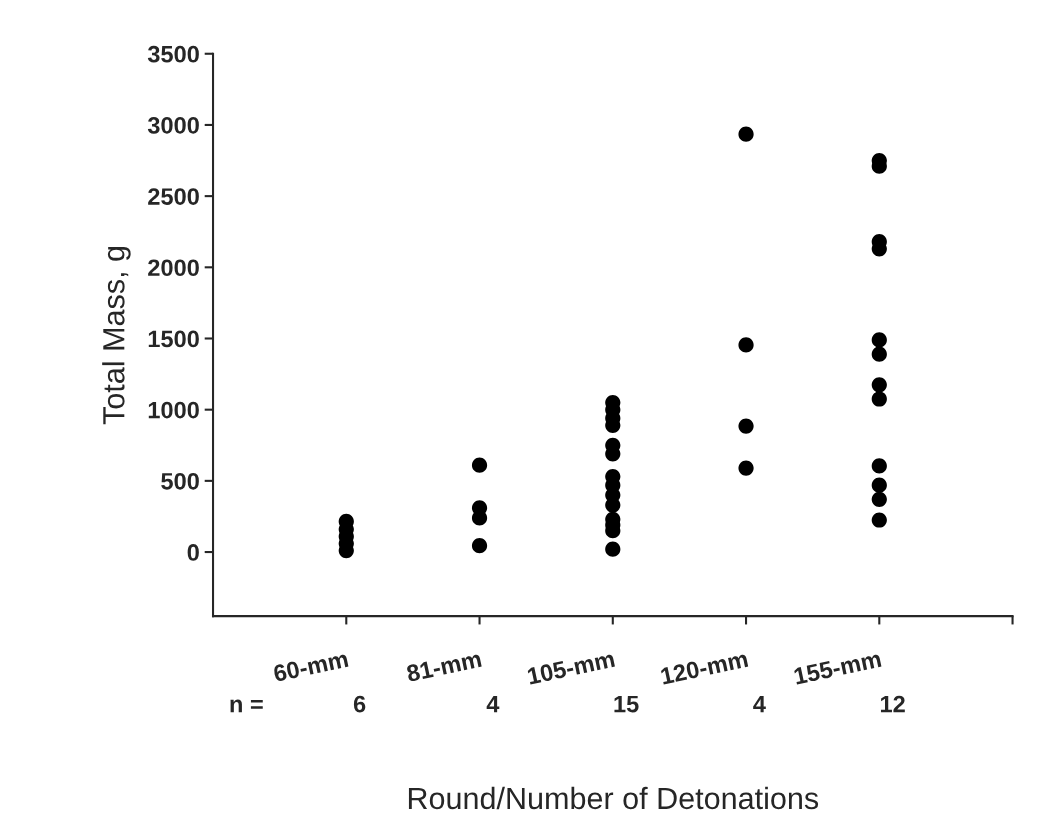  What do you see at coordinates (116, 335) in the screenshot?
I see `y-axis-title: Total Mass, g` at bounding box center [116, 335].